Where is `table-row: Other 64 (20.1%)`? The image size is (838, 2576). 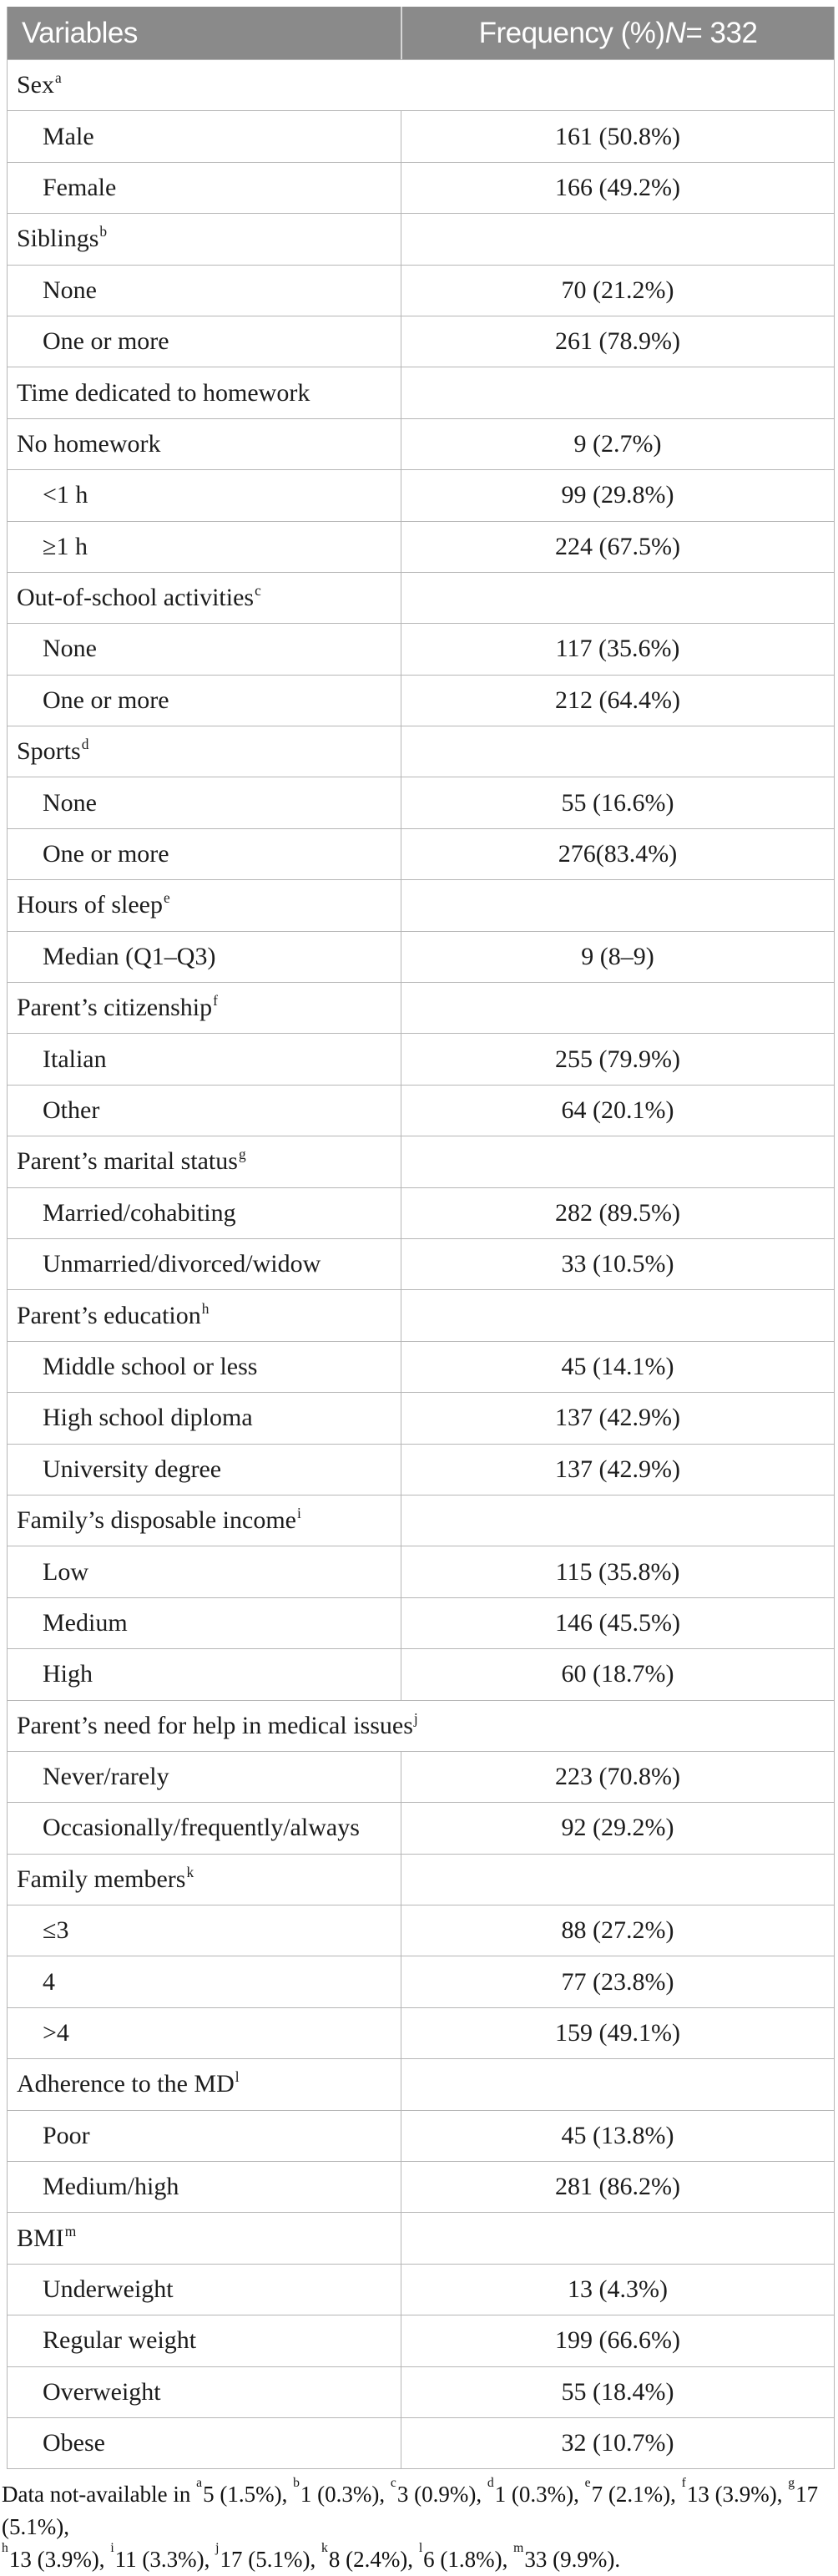 table-row: Other 64 (20.1%) is located at coordinates (421, 1110).